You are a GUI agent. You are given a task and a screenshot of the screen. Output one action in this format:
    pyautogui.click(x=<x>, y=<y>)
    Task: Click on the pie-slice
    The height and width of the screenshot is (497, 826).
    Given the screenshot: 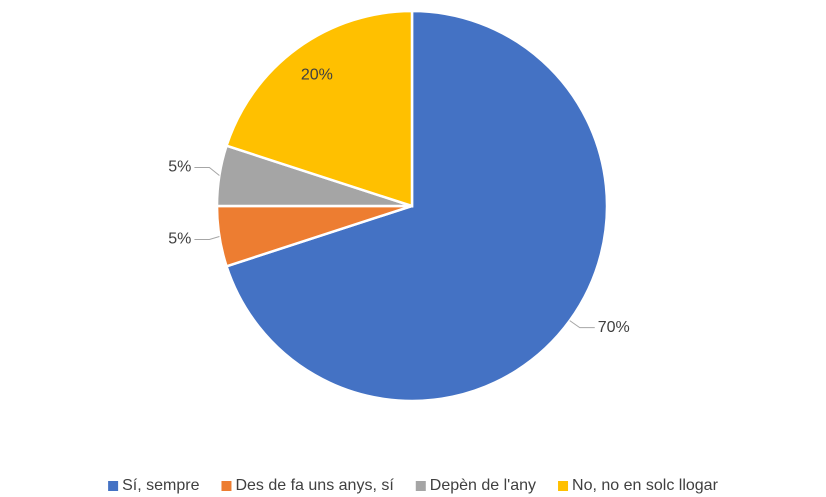 What is the action you would take?
    pyautogui.click(x=319, y=108)
    